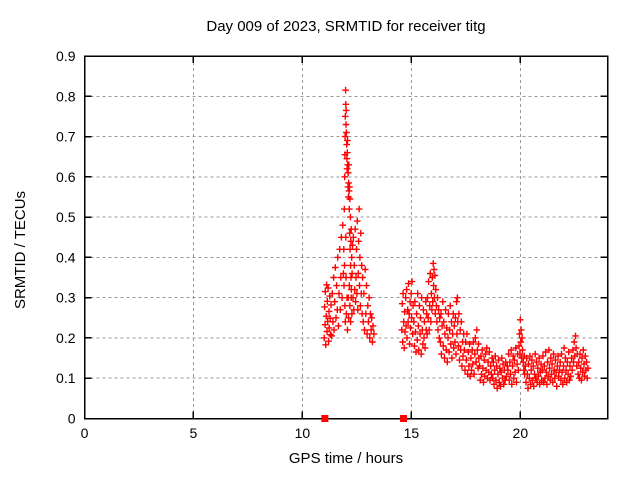 This screenshot has width=640, height=480. What do you see at coordinates (20, 250) in the screenshot?
I see `y-axis-label: SRMTID / TECUs` at bounding box center [20, 250].